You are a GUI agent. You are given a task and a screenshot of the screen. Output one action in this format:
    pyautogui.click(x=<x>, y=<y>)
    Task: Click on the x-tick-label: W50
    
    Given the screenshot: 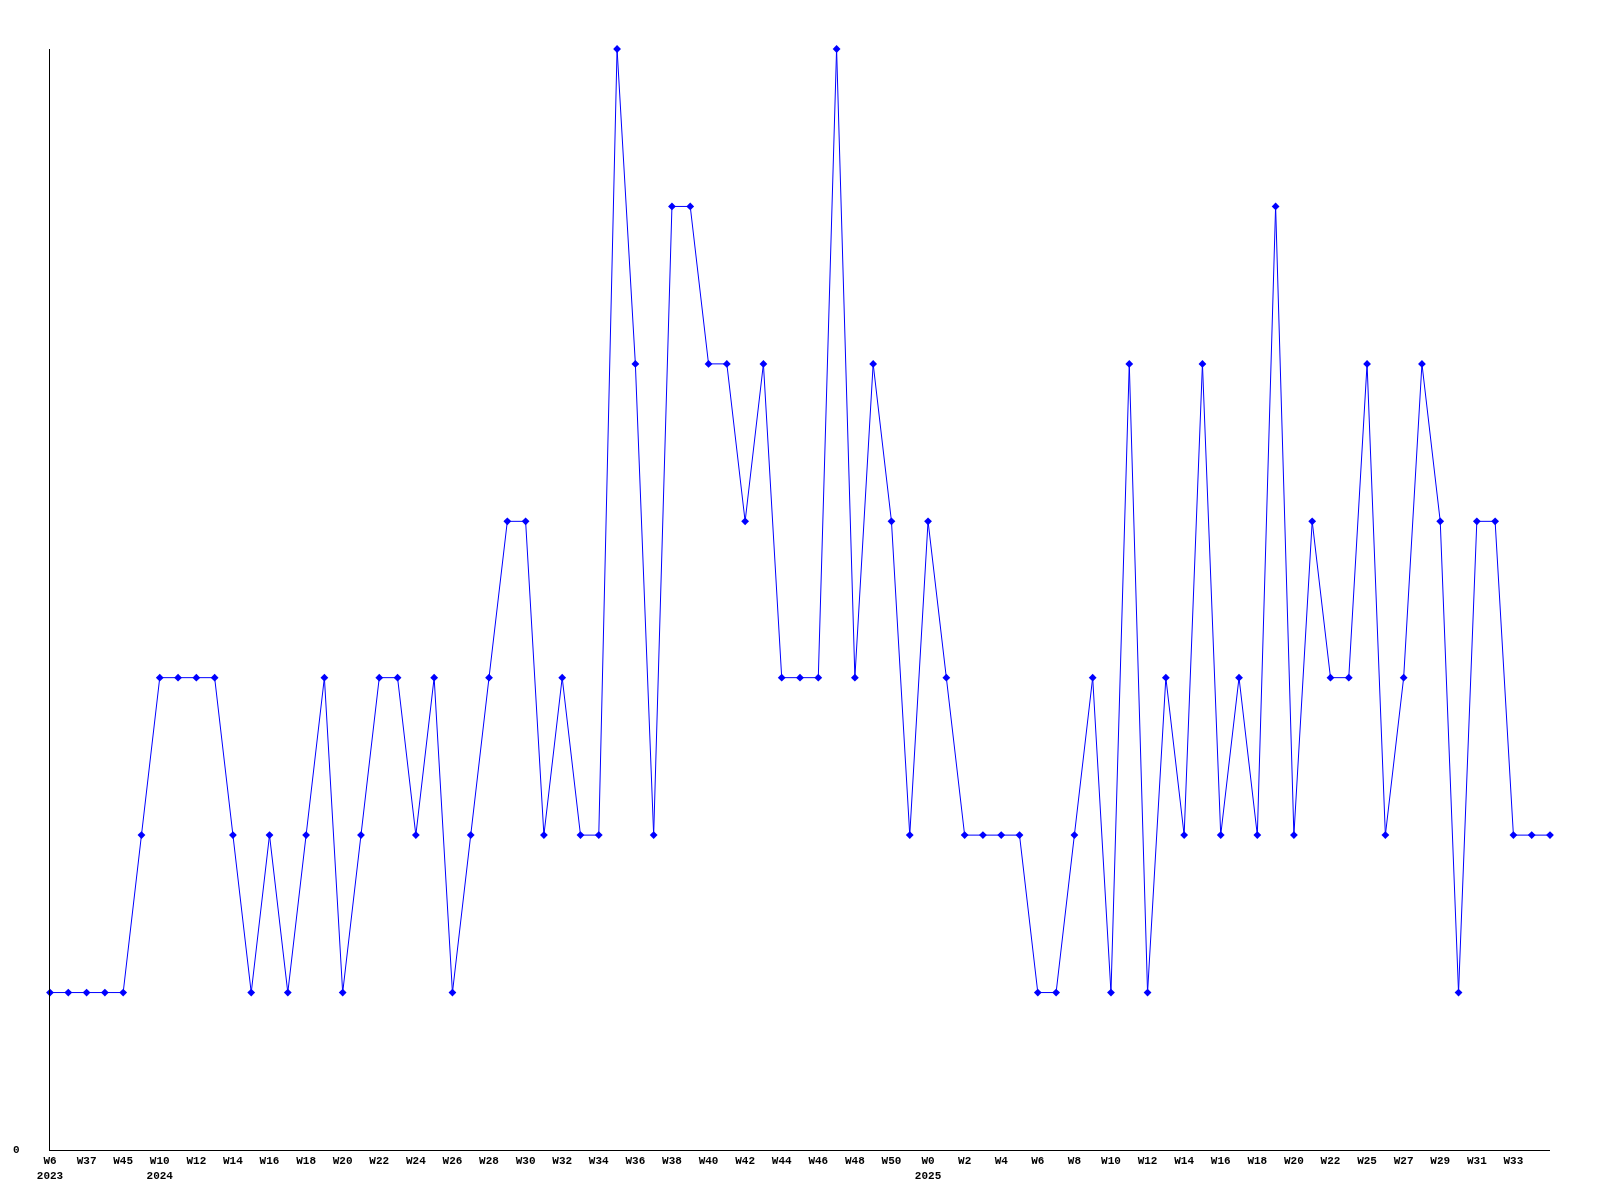 What is the action you would take?
    pyautogui.click(x=891, y=1161)
    